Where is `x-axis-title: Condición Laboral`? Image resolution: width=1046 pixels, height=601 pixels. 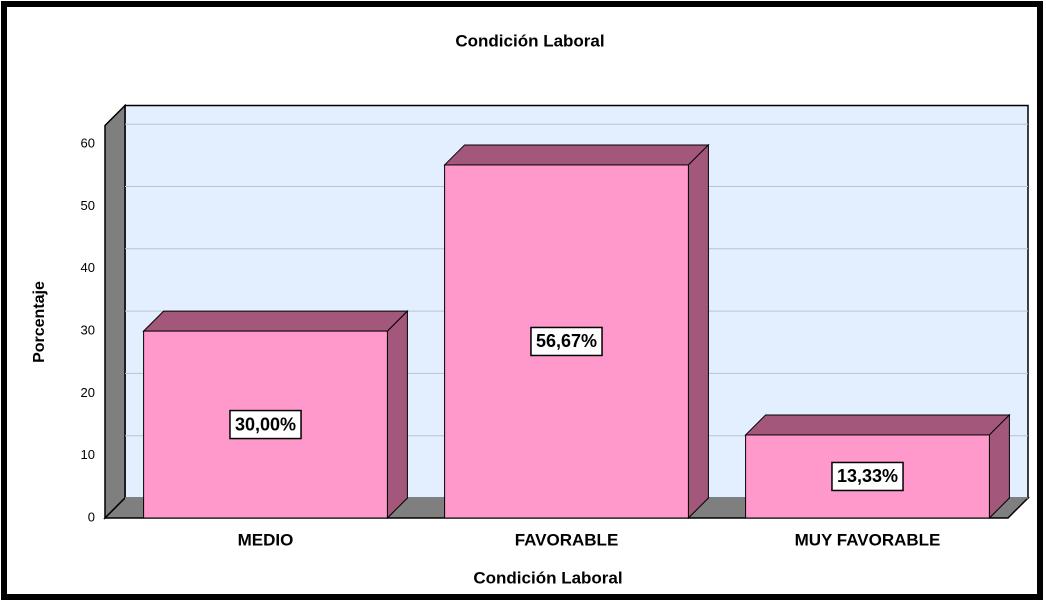 x-axis-title: Condición Laboral is located at coordinates (547, 577).